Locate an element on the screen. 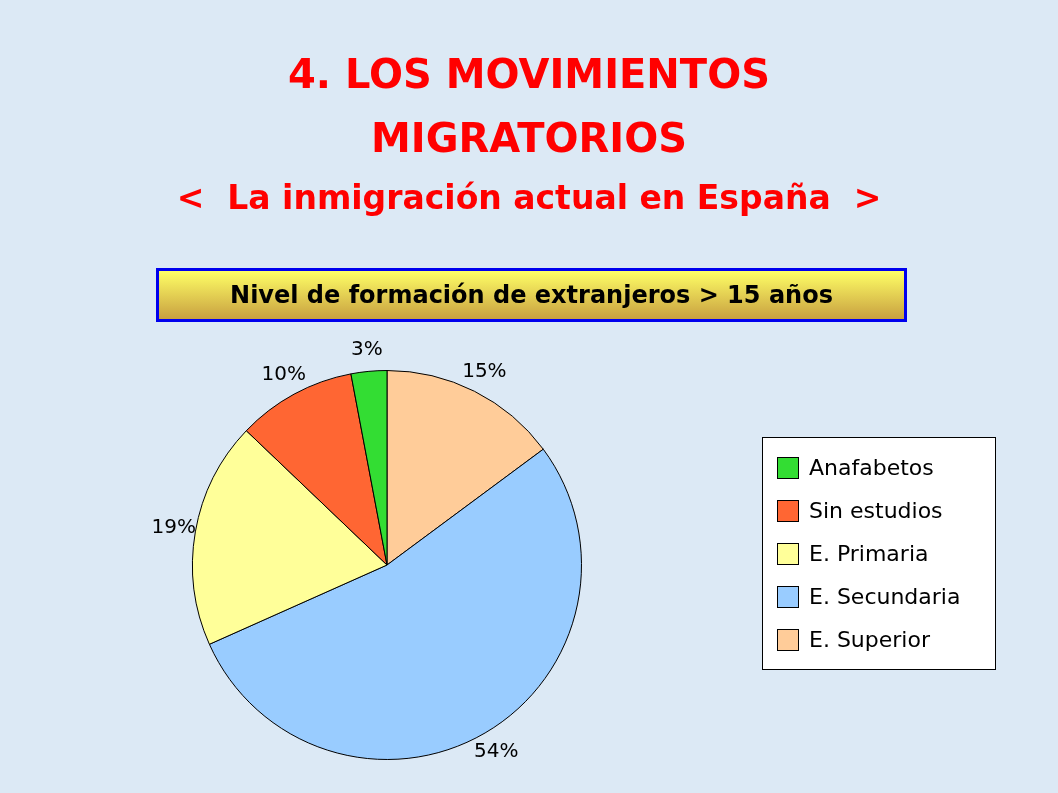 Image resolution: width=1058 pixels, height=793 pixels. chart-subtitle: < La inmigración actual en España > is located at coordinates (529, 197).